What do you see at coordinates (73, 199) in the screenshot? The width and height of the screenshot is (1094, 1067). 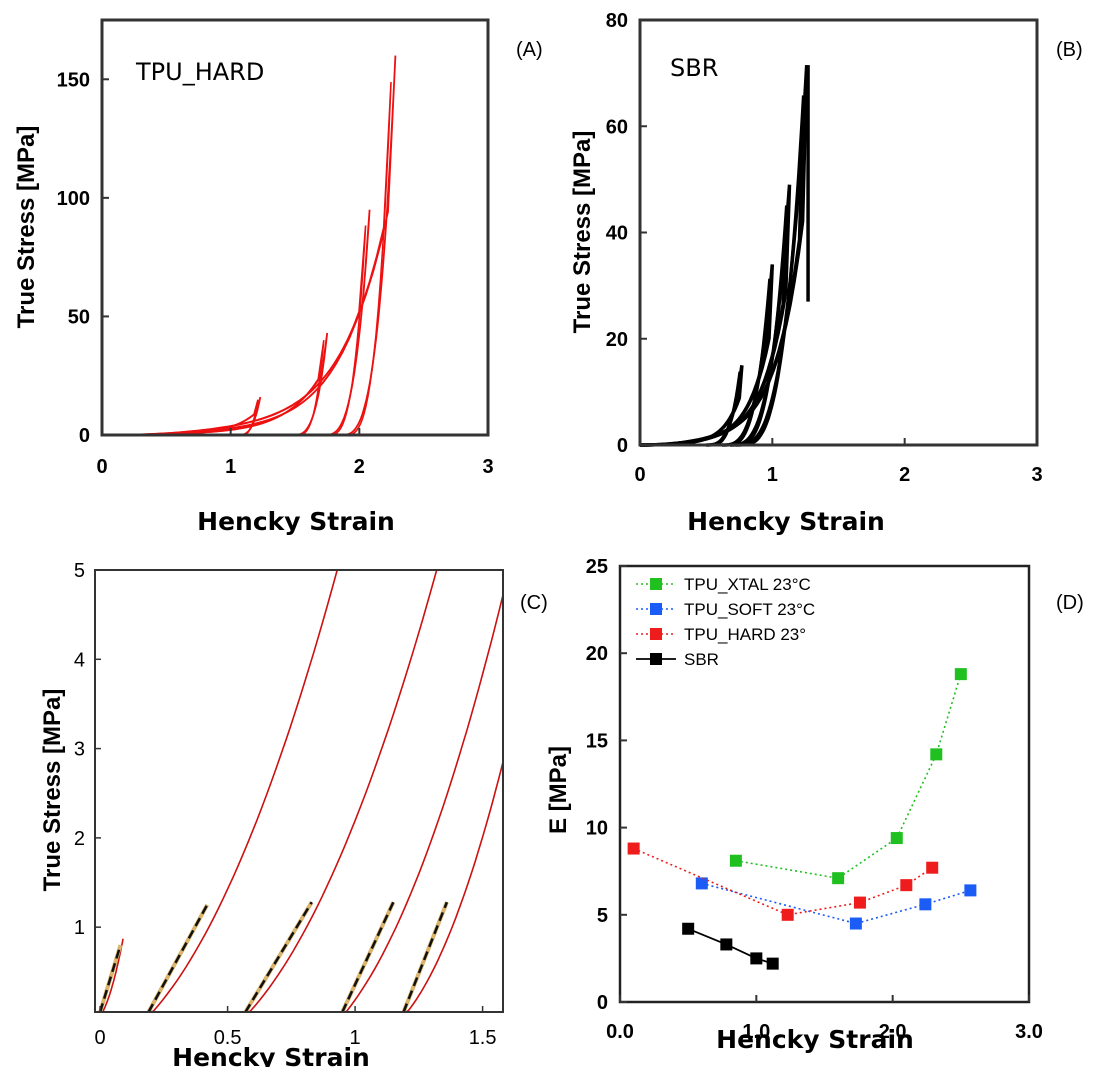 I see `panel-a-ytick-label: 100` at bounding box center [73, 199].